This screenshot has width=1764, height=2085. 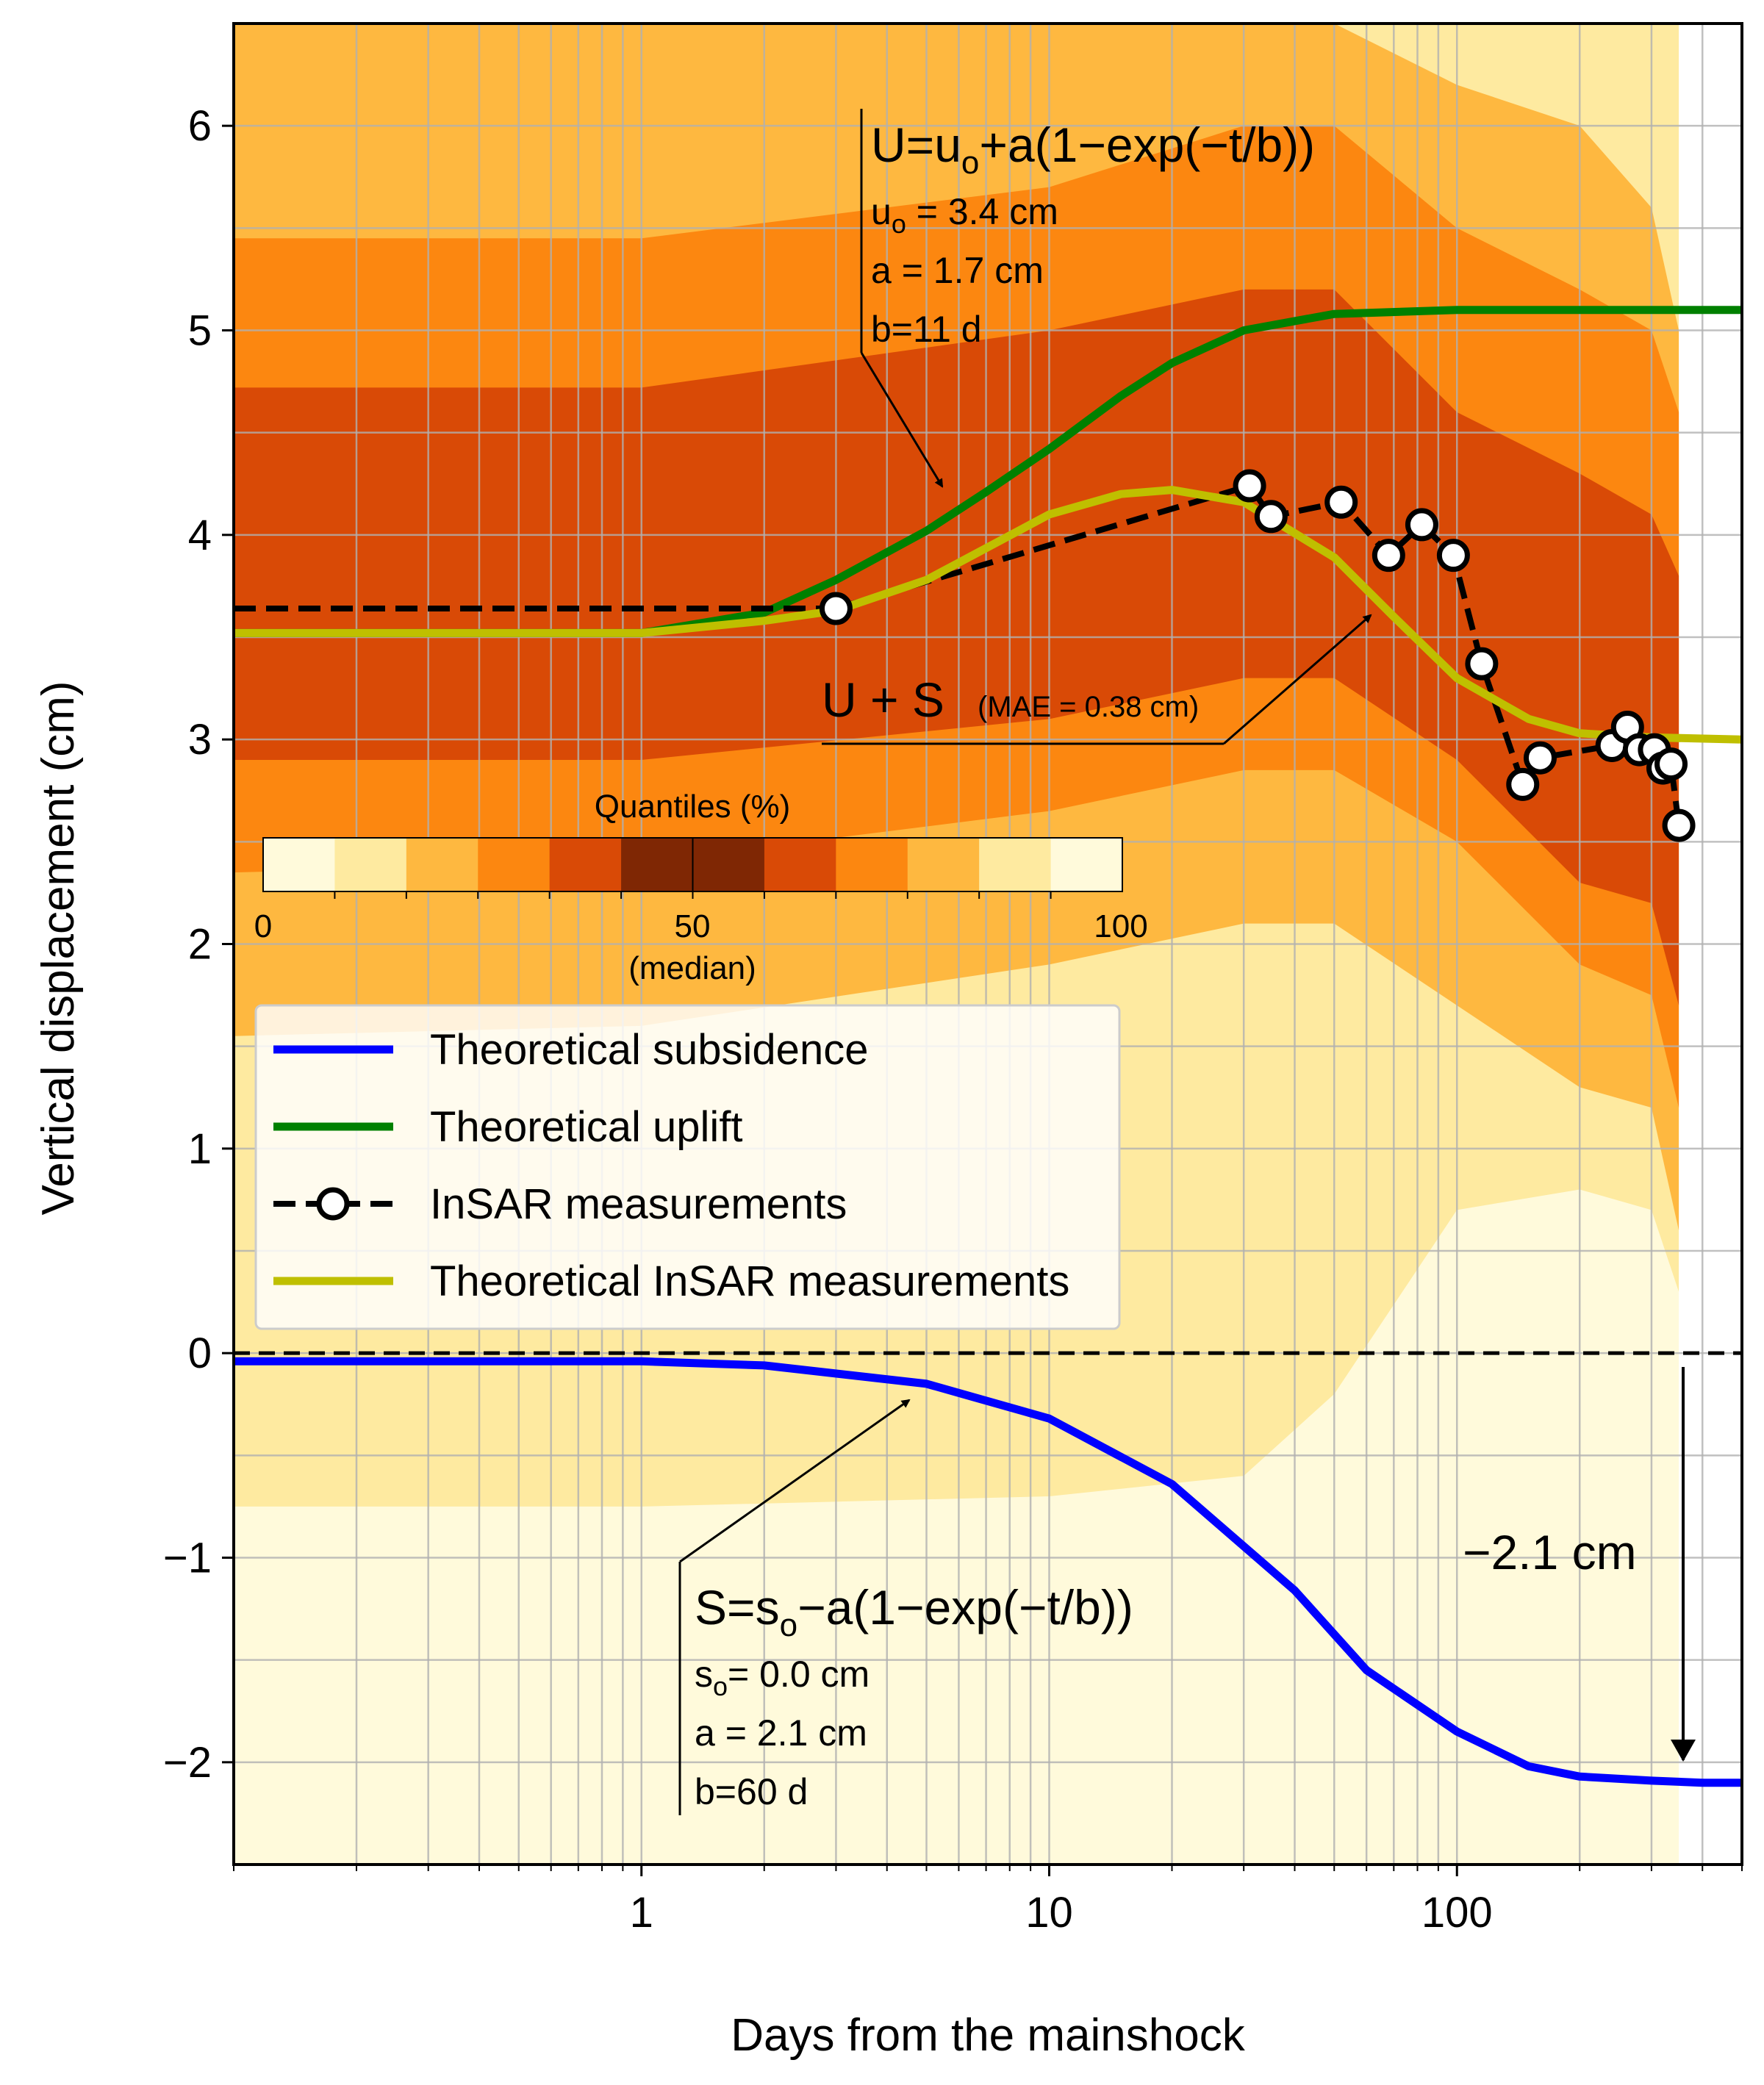 I want to click on y-tick-labels: 6 5 4 3 2 1 0 −1 −2, so click(x=187, y=944).